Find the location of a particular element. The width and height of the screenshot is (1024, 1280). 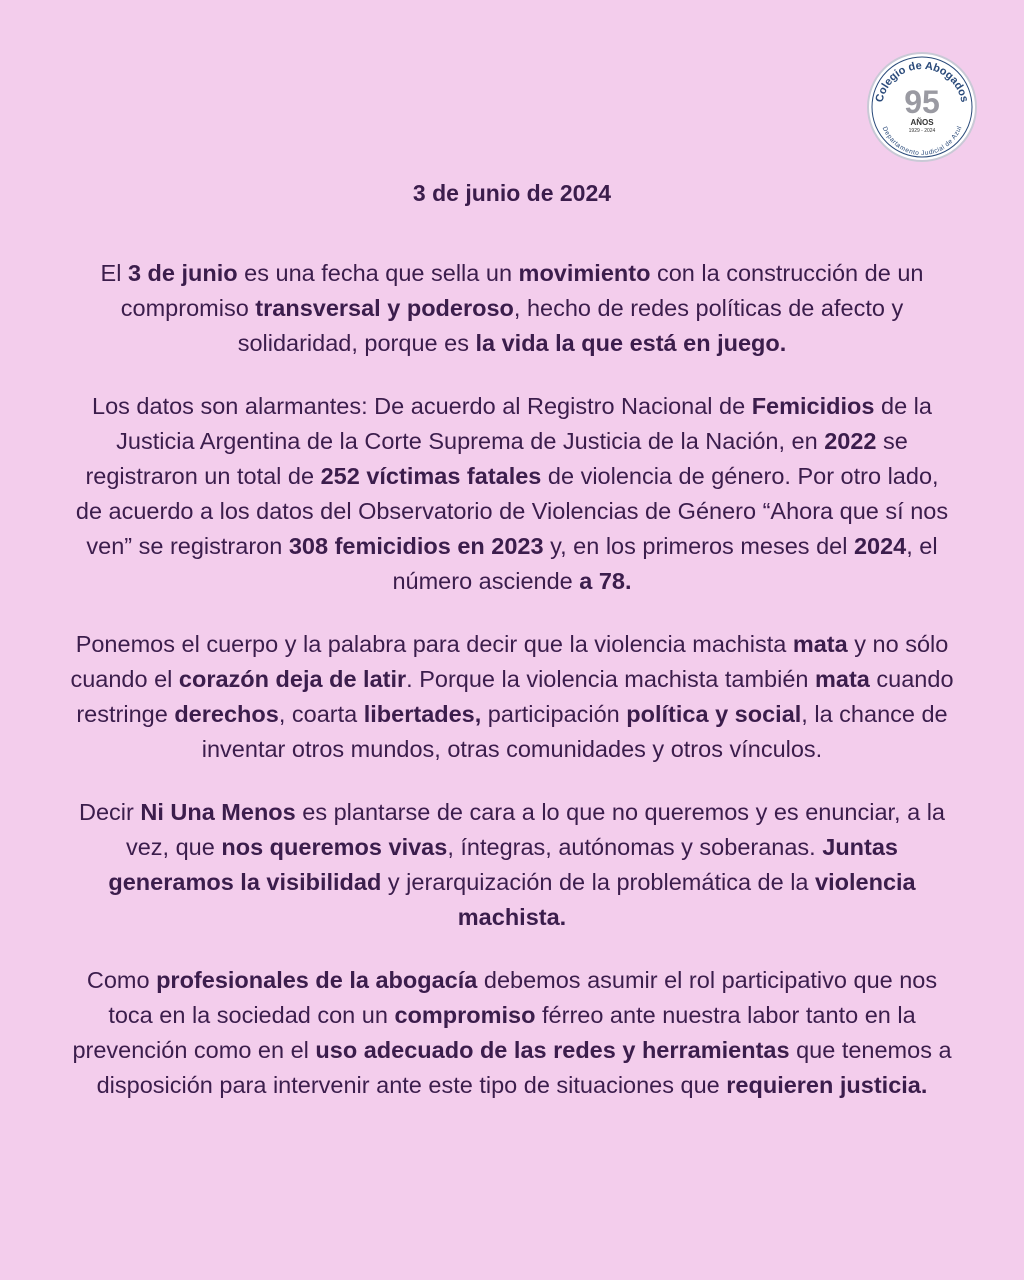

text: es una fecha que sella un is located at coordinates (378, 273).